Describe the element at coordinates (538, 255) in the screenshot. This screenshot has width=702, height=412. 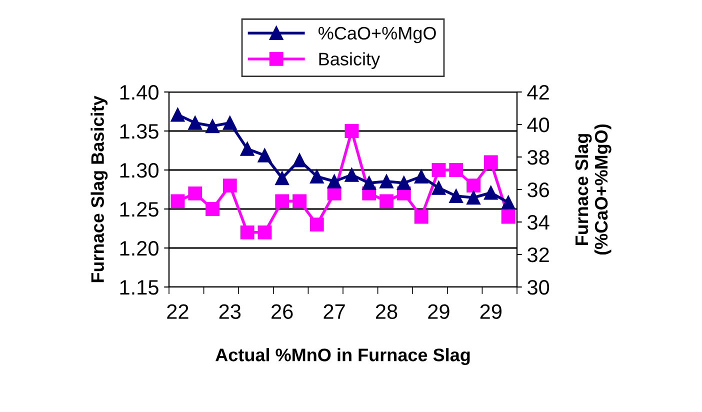
I see `y2-tick-label: 32` at that location.